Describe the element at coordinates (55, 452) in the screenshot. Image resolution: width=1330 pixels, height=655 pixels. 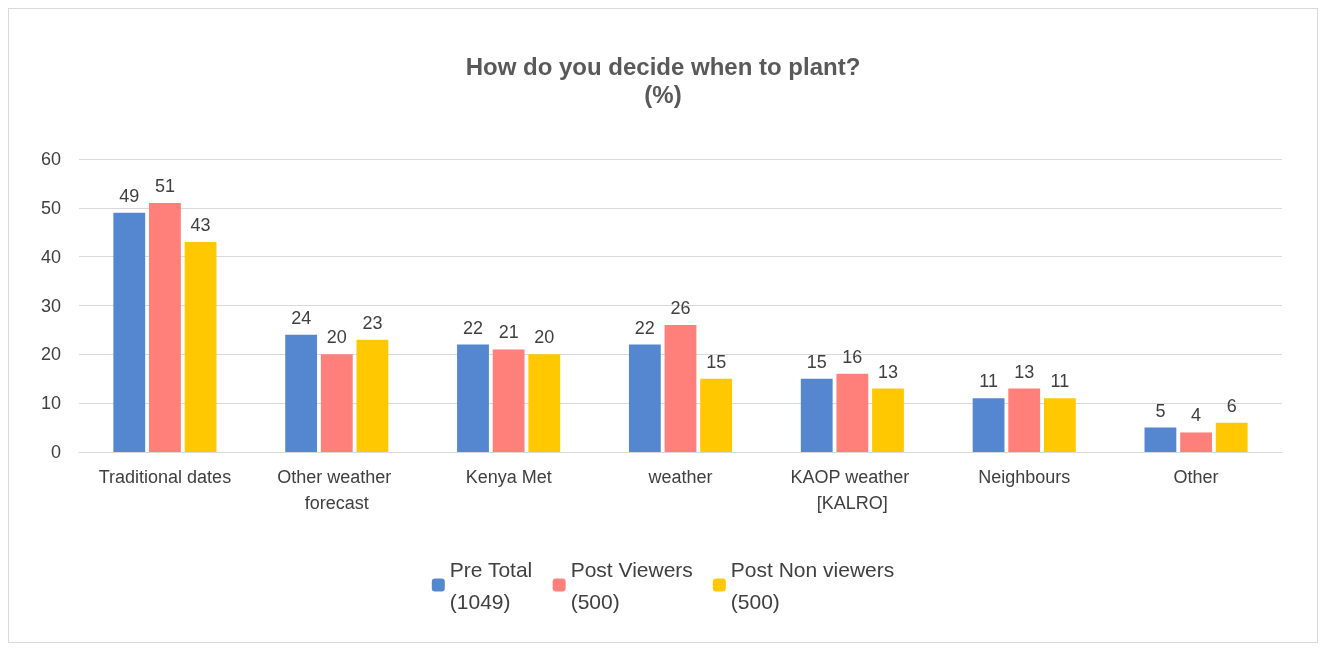
I see `y-tick-label: 0` at that location.